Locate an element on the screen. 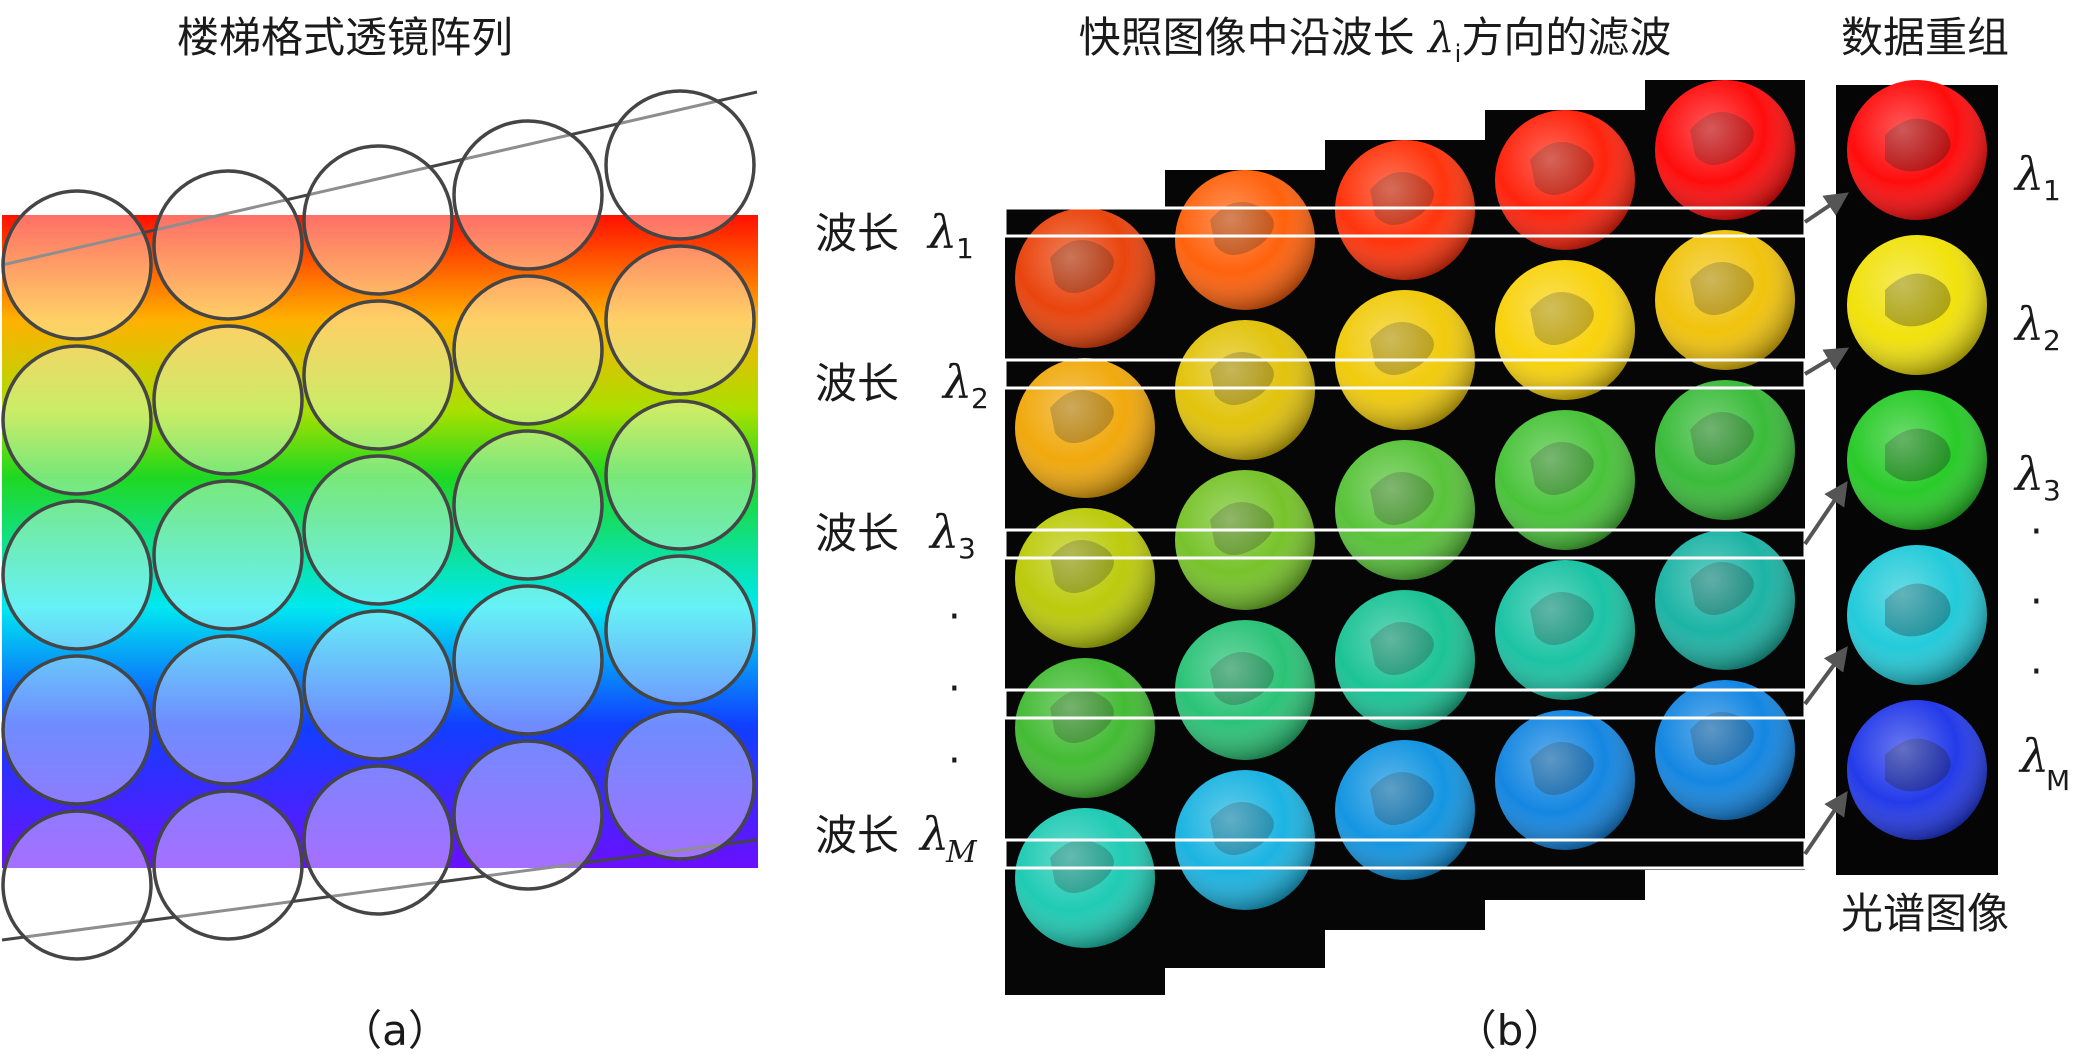 The height and width of the screenshot is (1057, 2081). lens-c1-r1 is located at coordinates (77, 265).